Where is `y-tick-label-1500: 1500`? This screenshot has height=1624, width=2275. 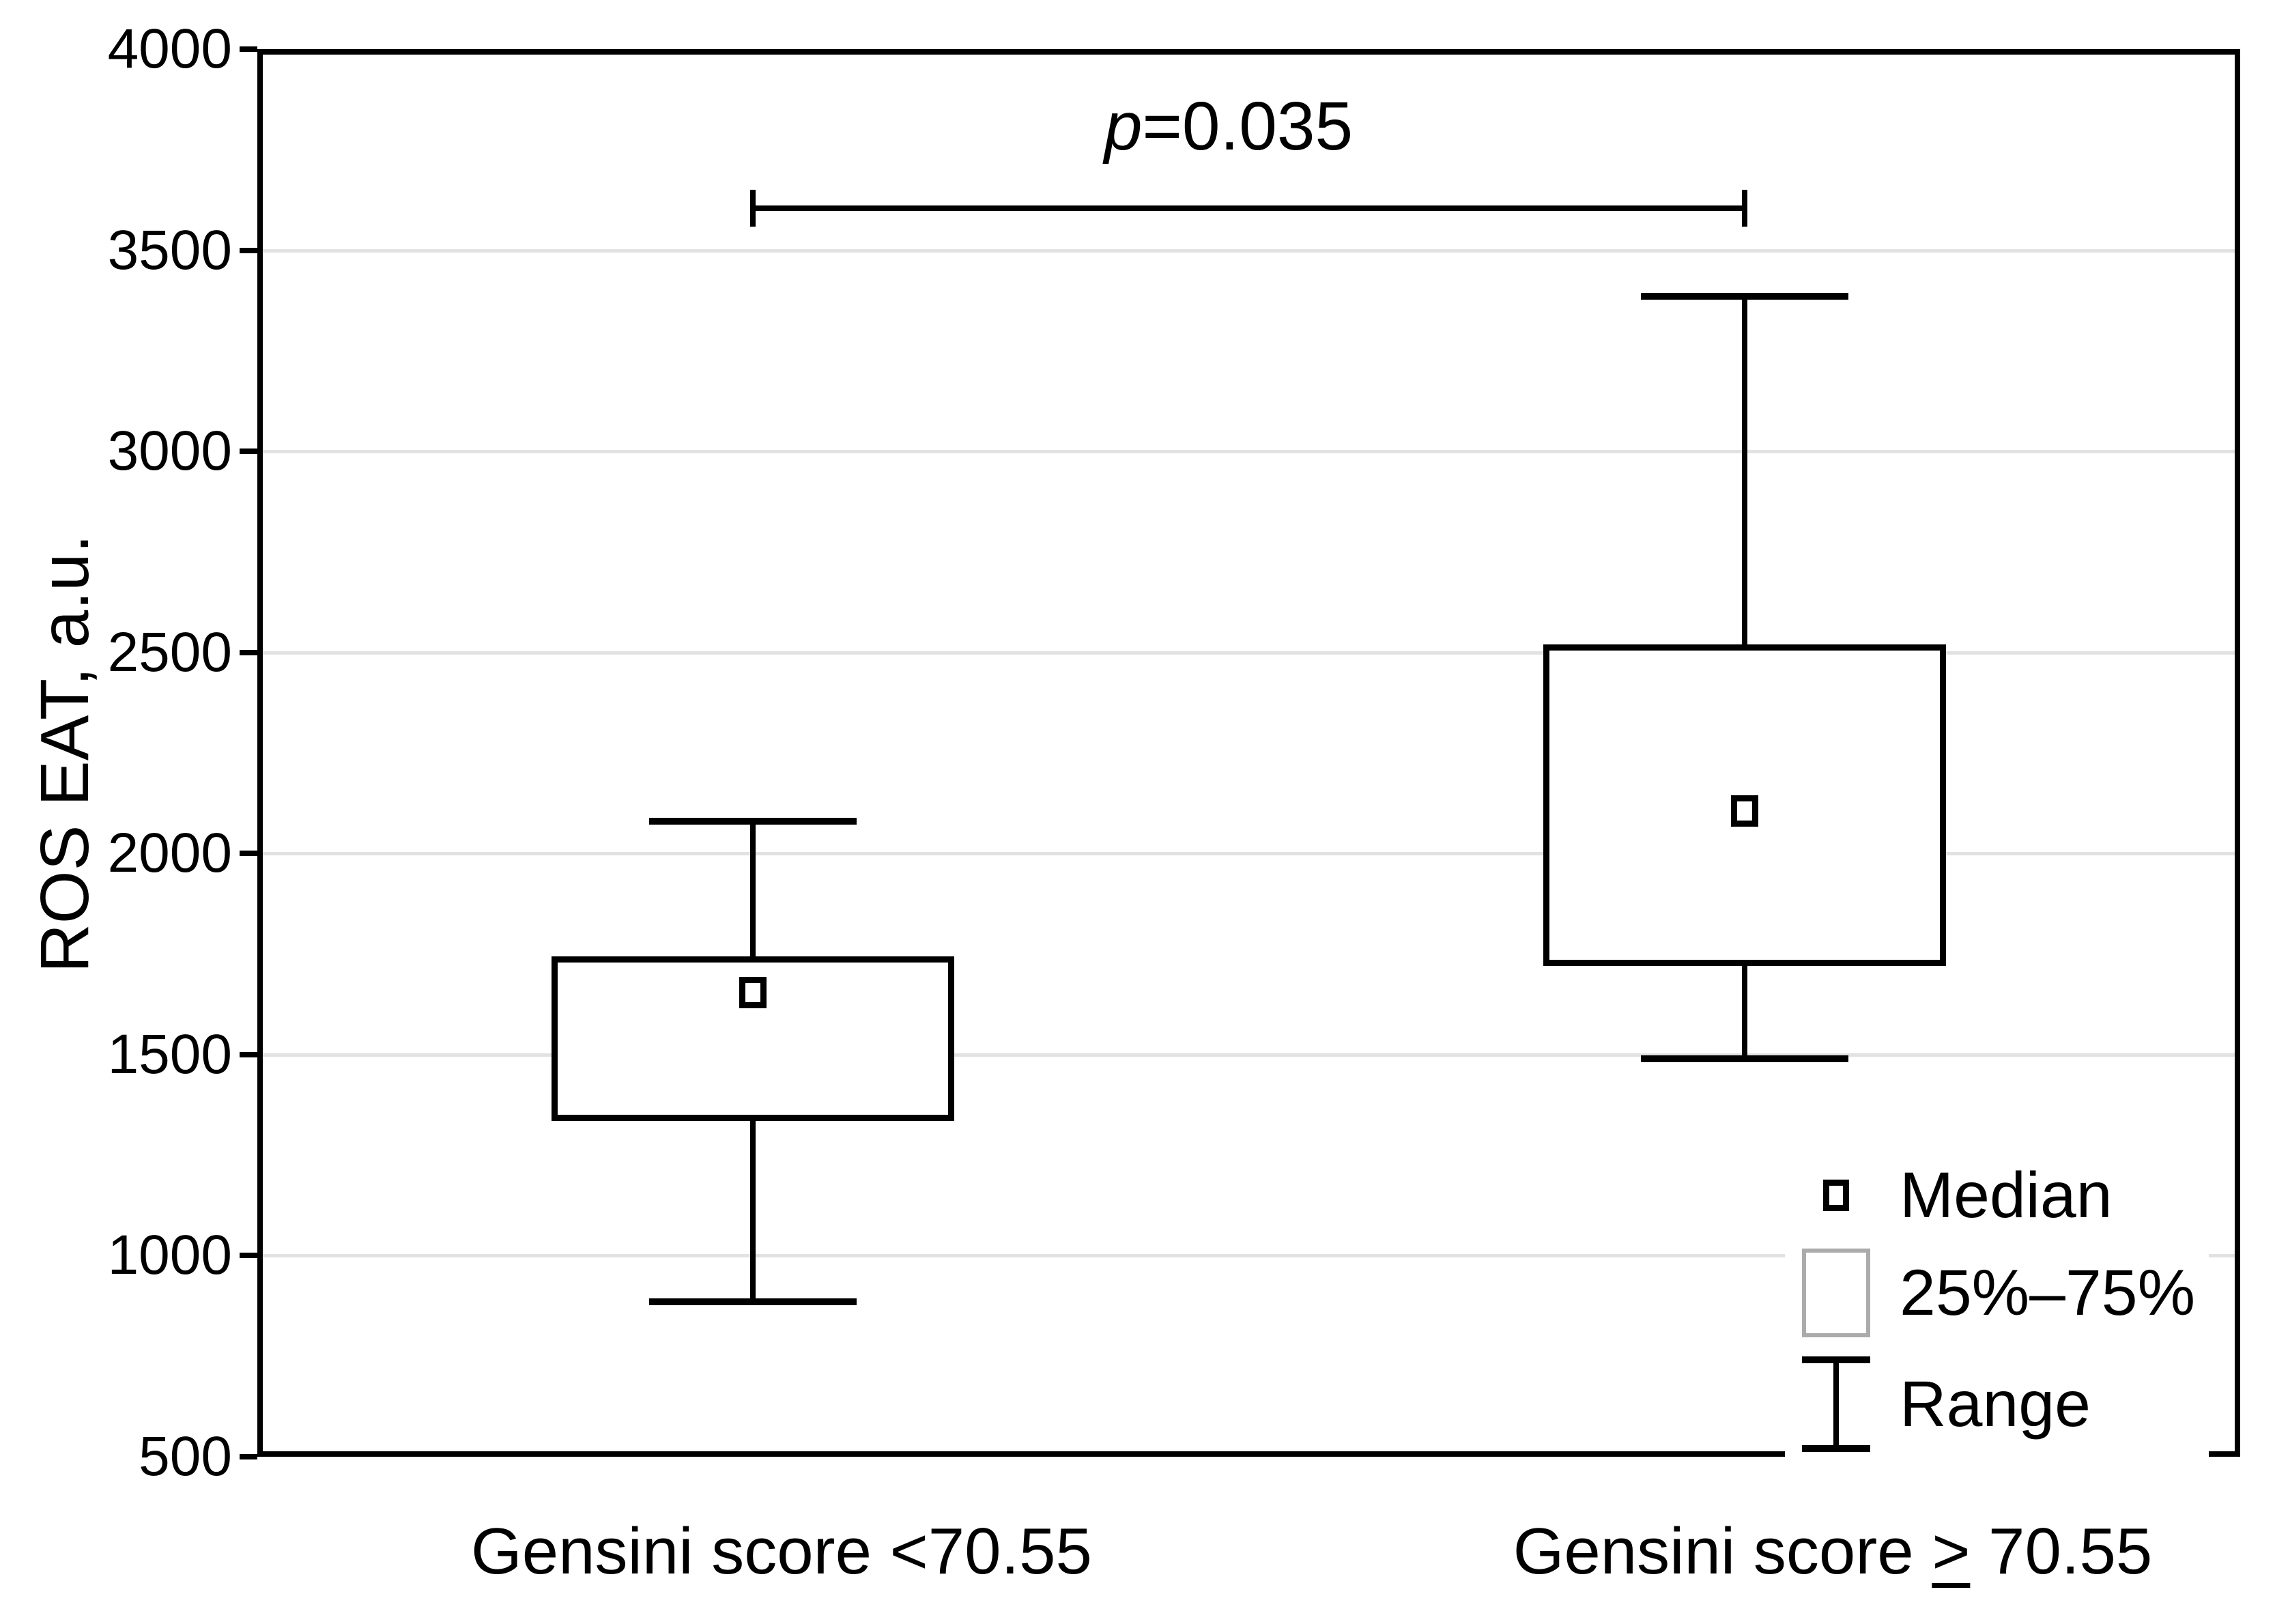
y-tick-label-1500: 1500 is located at coordinates (169, 1054).